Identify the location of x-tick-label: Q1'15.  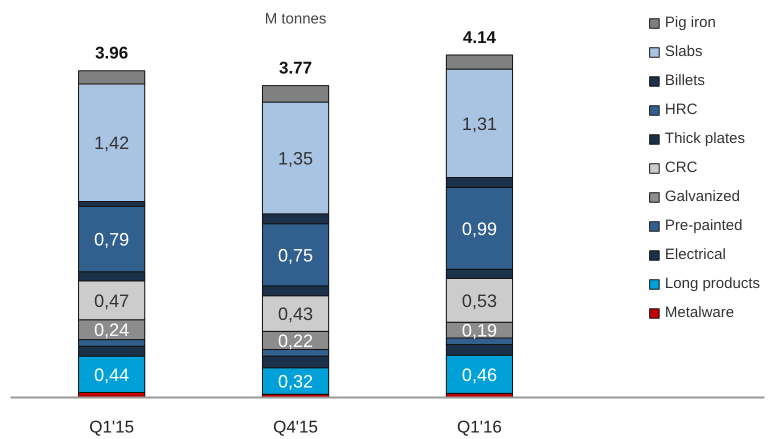
(111, 427).